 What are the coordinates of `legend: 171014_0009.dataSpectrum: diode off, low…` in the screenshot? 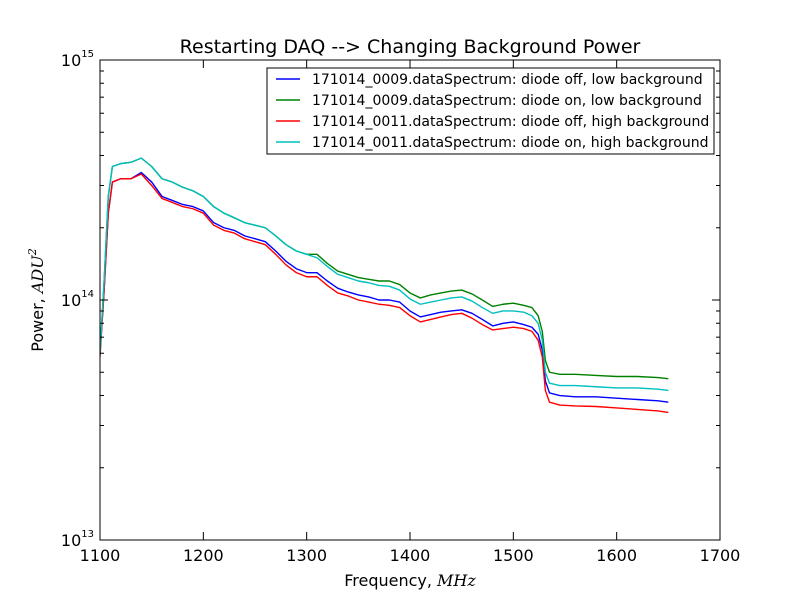 It's located at (490, 111).